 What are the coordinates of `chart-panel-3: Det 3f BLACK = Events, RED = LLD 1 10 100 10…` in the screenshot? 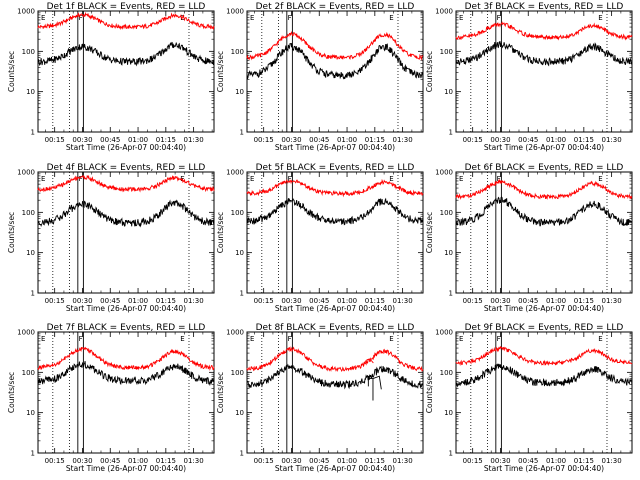 It's located at (529, 77).